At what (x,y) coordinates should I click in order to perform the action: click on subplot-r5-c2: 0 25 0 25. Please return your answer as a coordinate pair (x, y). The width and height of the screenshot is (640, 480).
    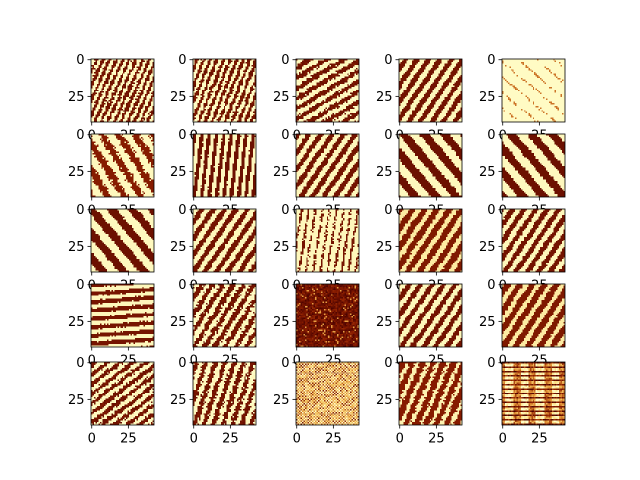
    Looking at the image, I should click on (213, 401).